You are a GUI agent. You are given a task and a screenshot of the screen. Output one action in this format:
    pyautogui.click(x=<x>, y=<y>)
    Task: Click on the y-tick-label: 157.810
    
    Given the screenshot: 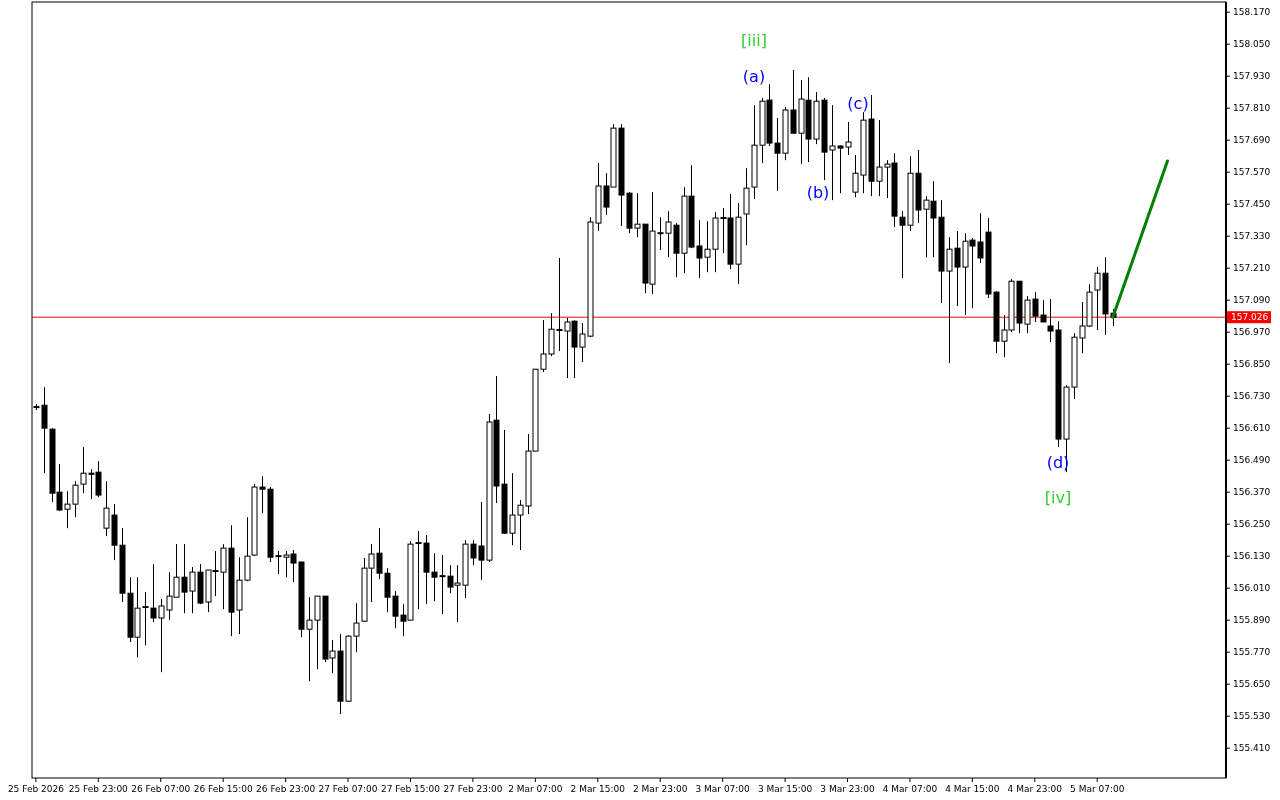 What is the action you would take?
    pyautogui.click(x=1252, y=108)
    